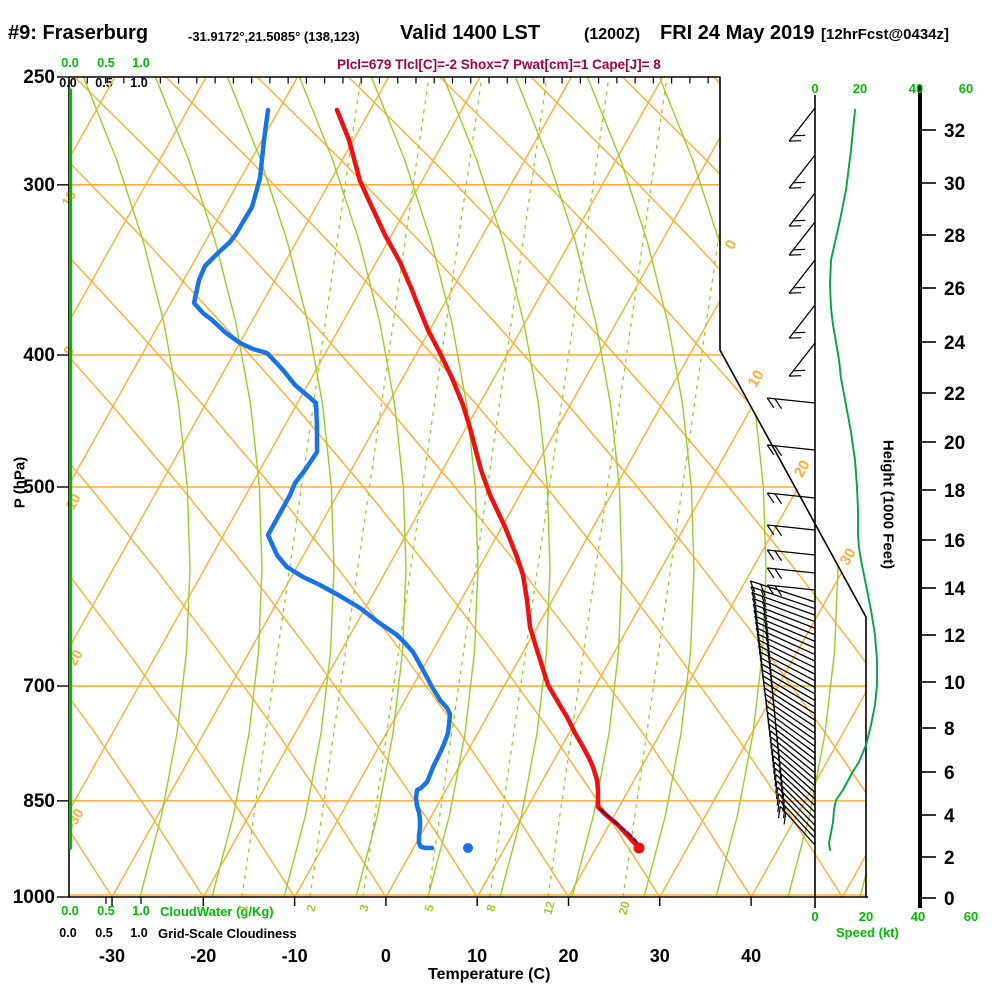  I want to click on pressure-tick-label-500: 500, so click(39, 487).